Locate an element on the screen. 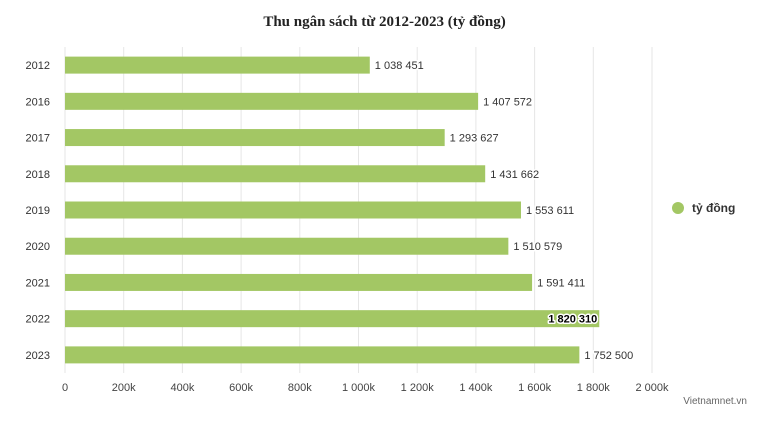 The width and height of the screenshot is (769, 421). category-label: 2023 is located at coordinates (38, 356).